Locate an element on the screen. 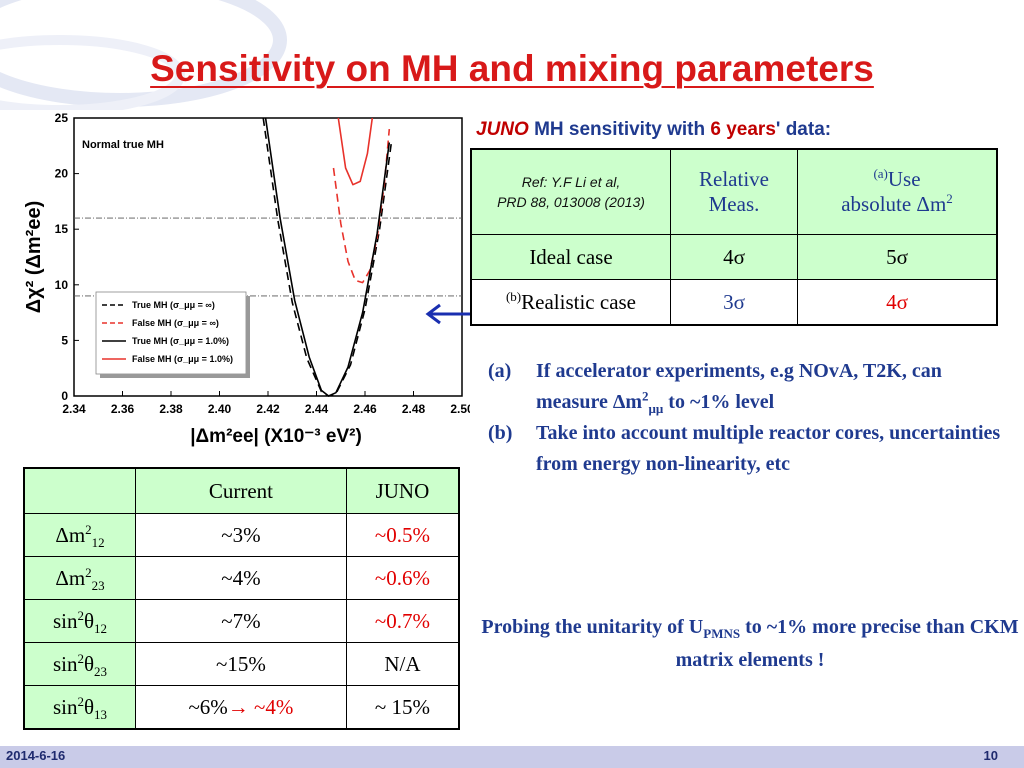 The width and height of the screenshot is (1024, 768). ideal-case-label: Ideal case is located at coordinates (570, 257).